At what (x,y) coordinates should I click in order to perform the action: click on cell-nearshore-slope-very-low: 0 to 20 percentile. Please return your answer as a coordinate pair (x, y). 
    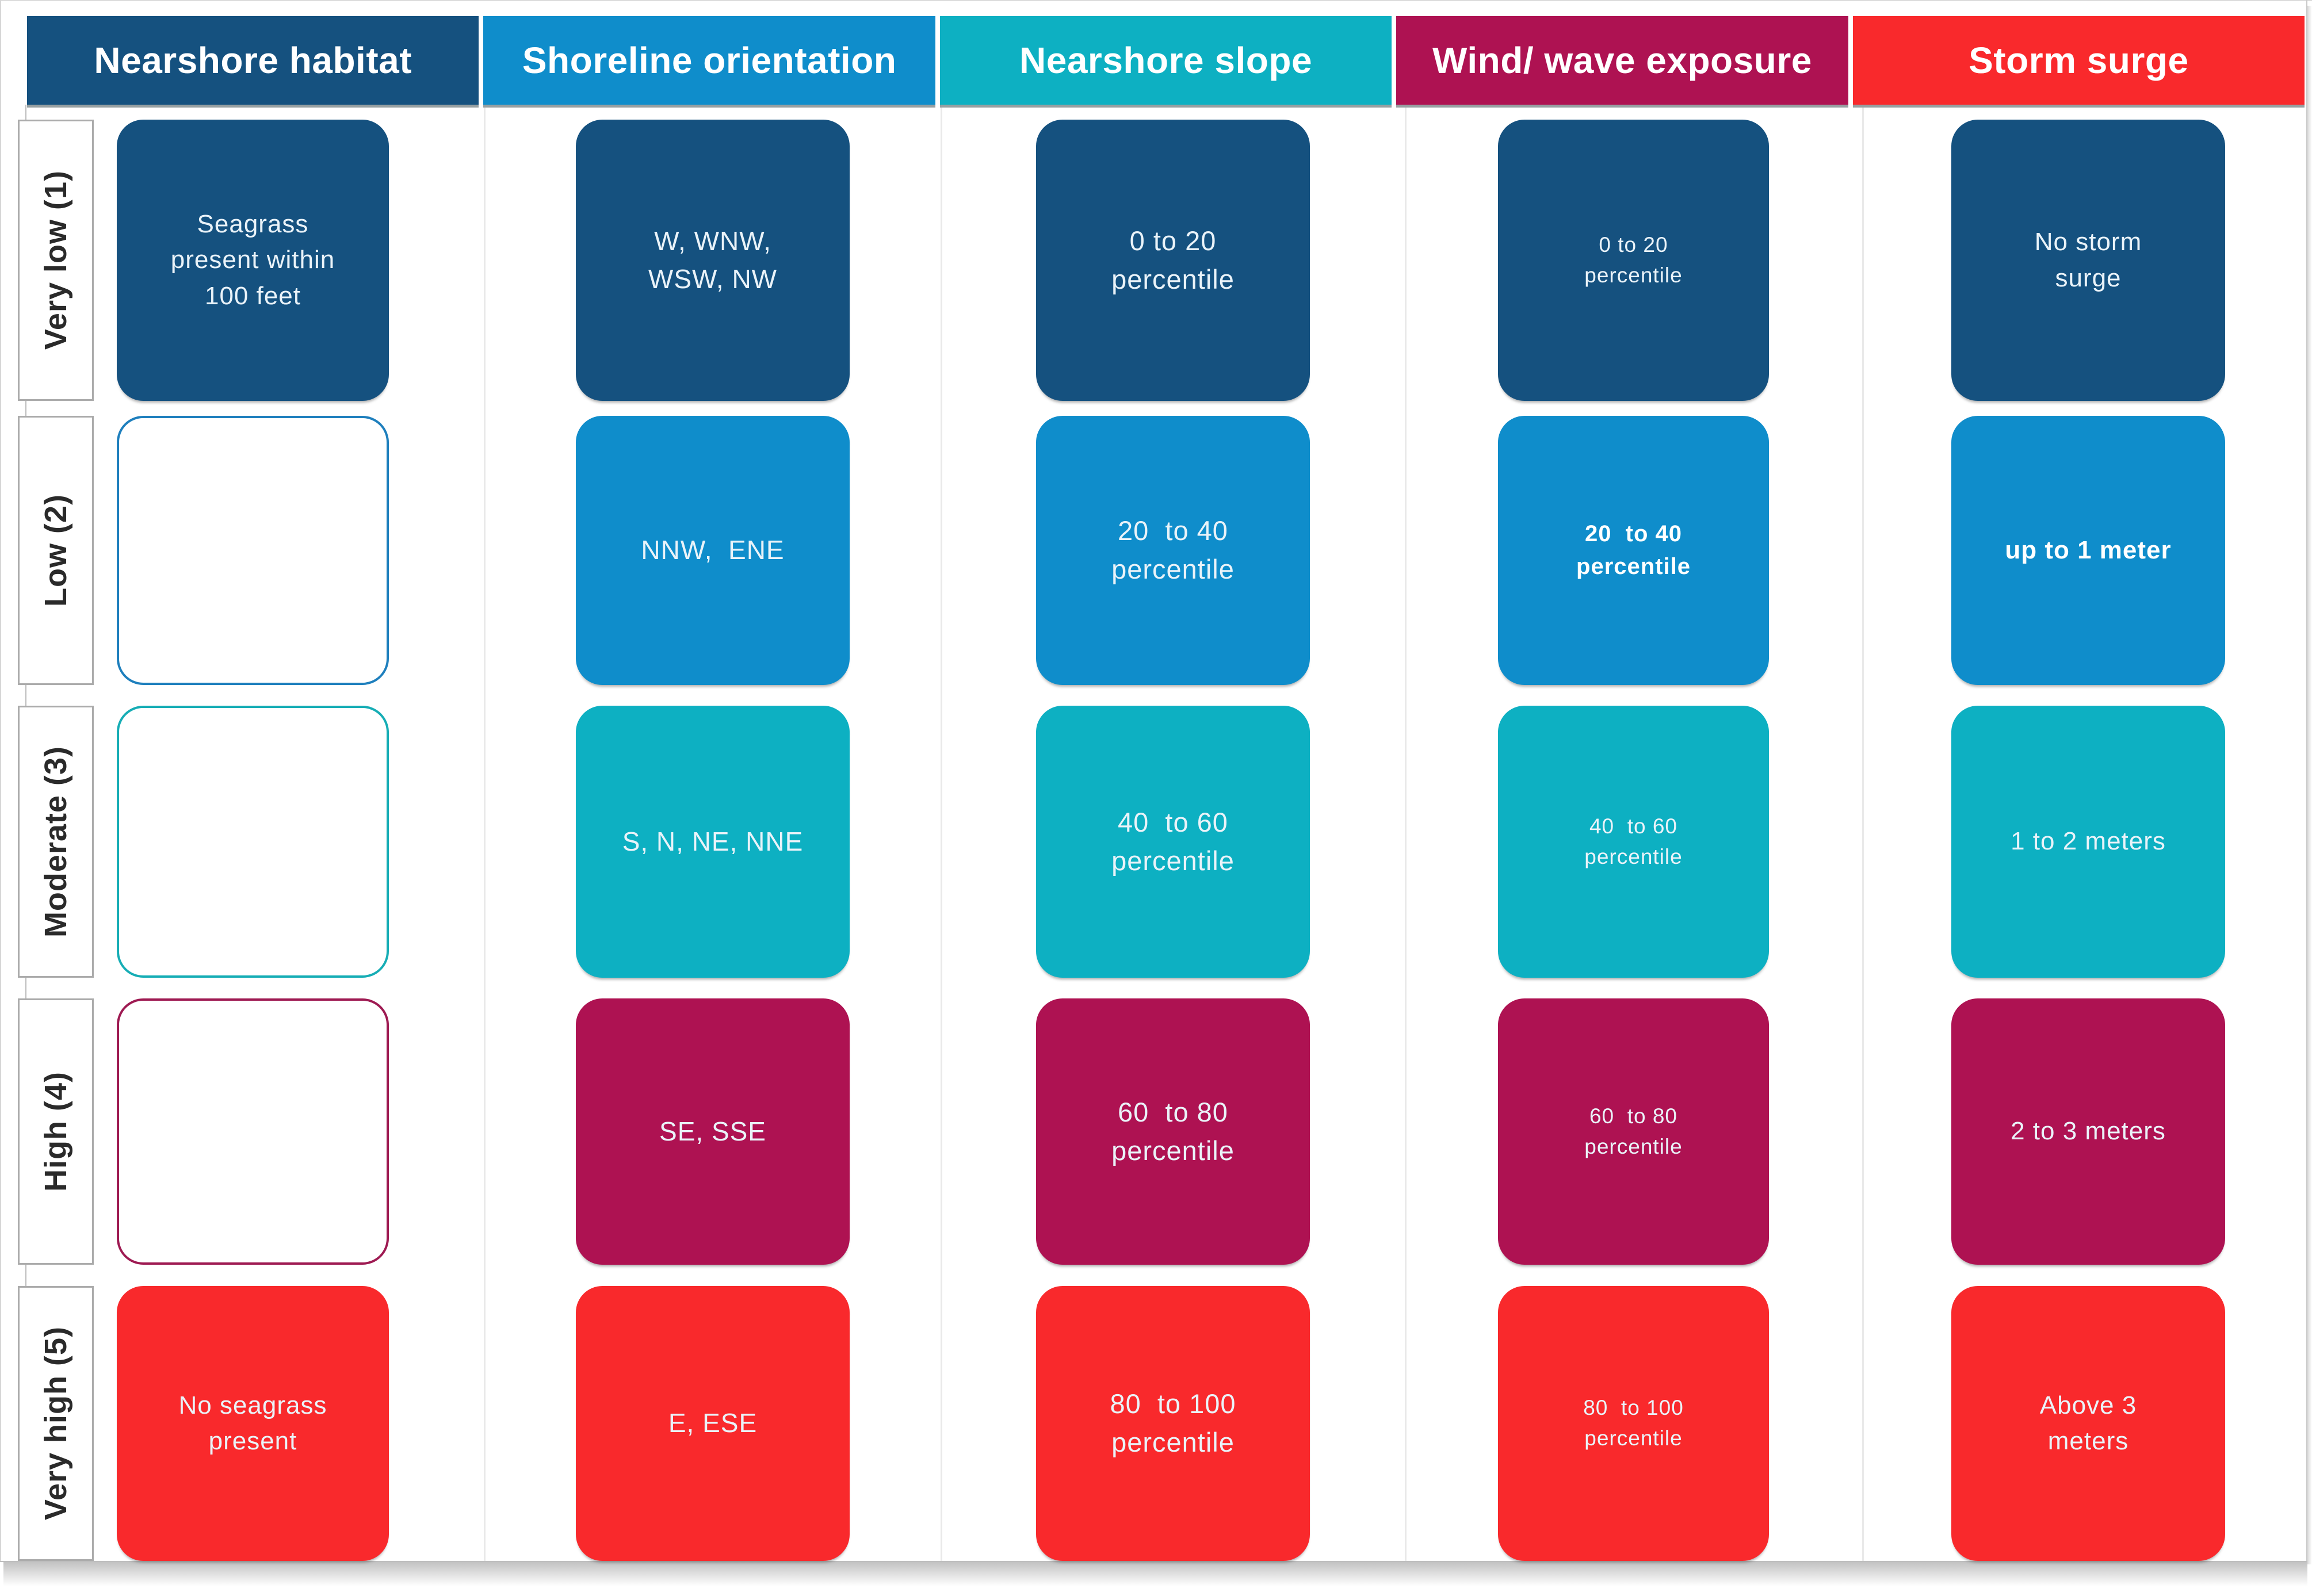
    Looking at the image, I should click on (1173, 260).